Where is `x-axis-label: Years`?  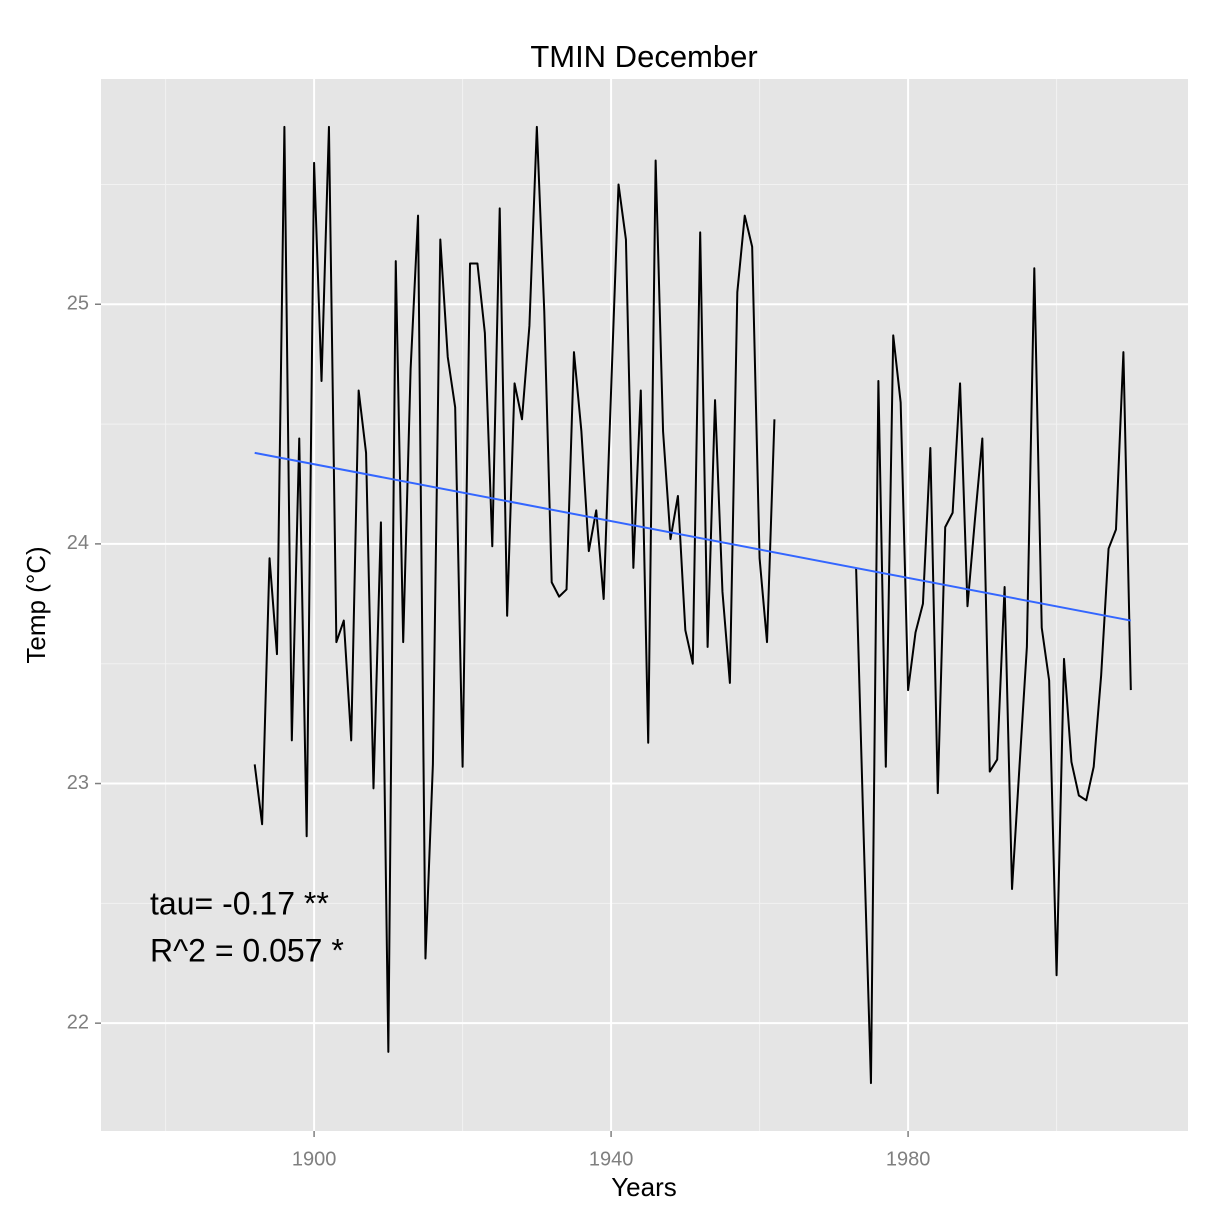 x-axis-label: Years is located at coordinates (644, 1187).